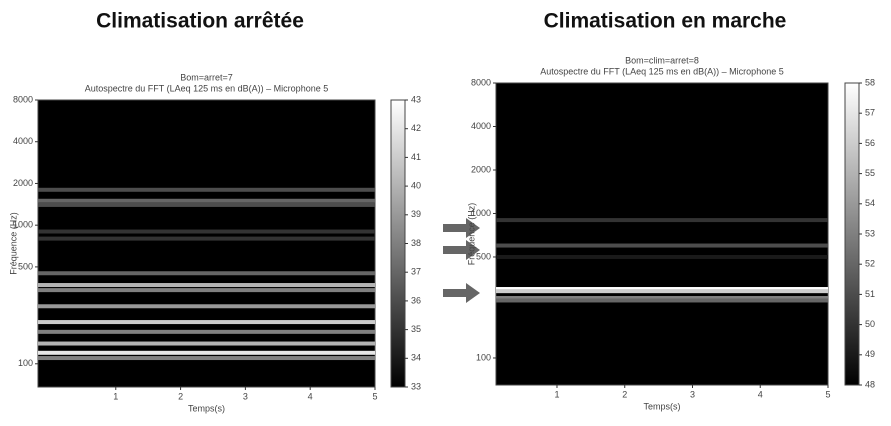 Image resolution: width=891 pixels, height=426 pixels. What do you see at coordinates (416, 214) in the screenshot?
I see `colorbar-tick-label: 39` at bounding box center [416, 214].